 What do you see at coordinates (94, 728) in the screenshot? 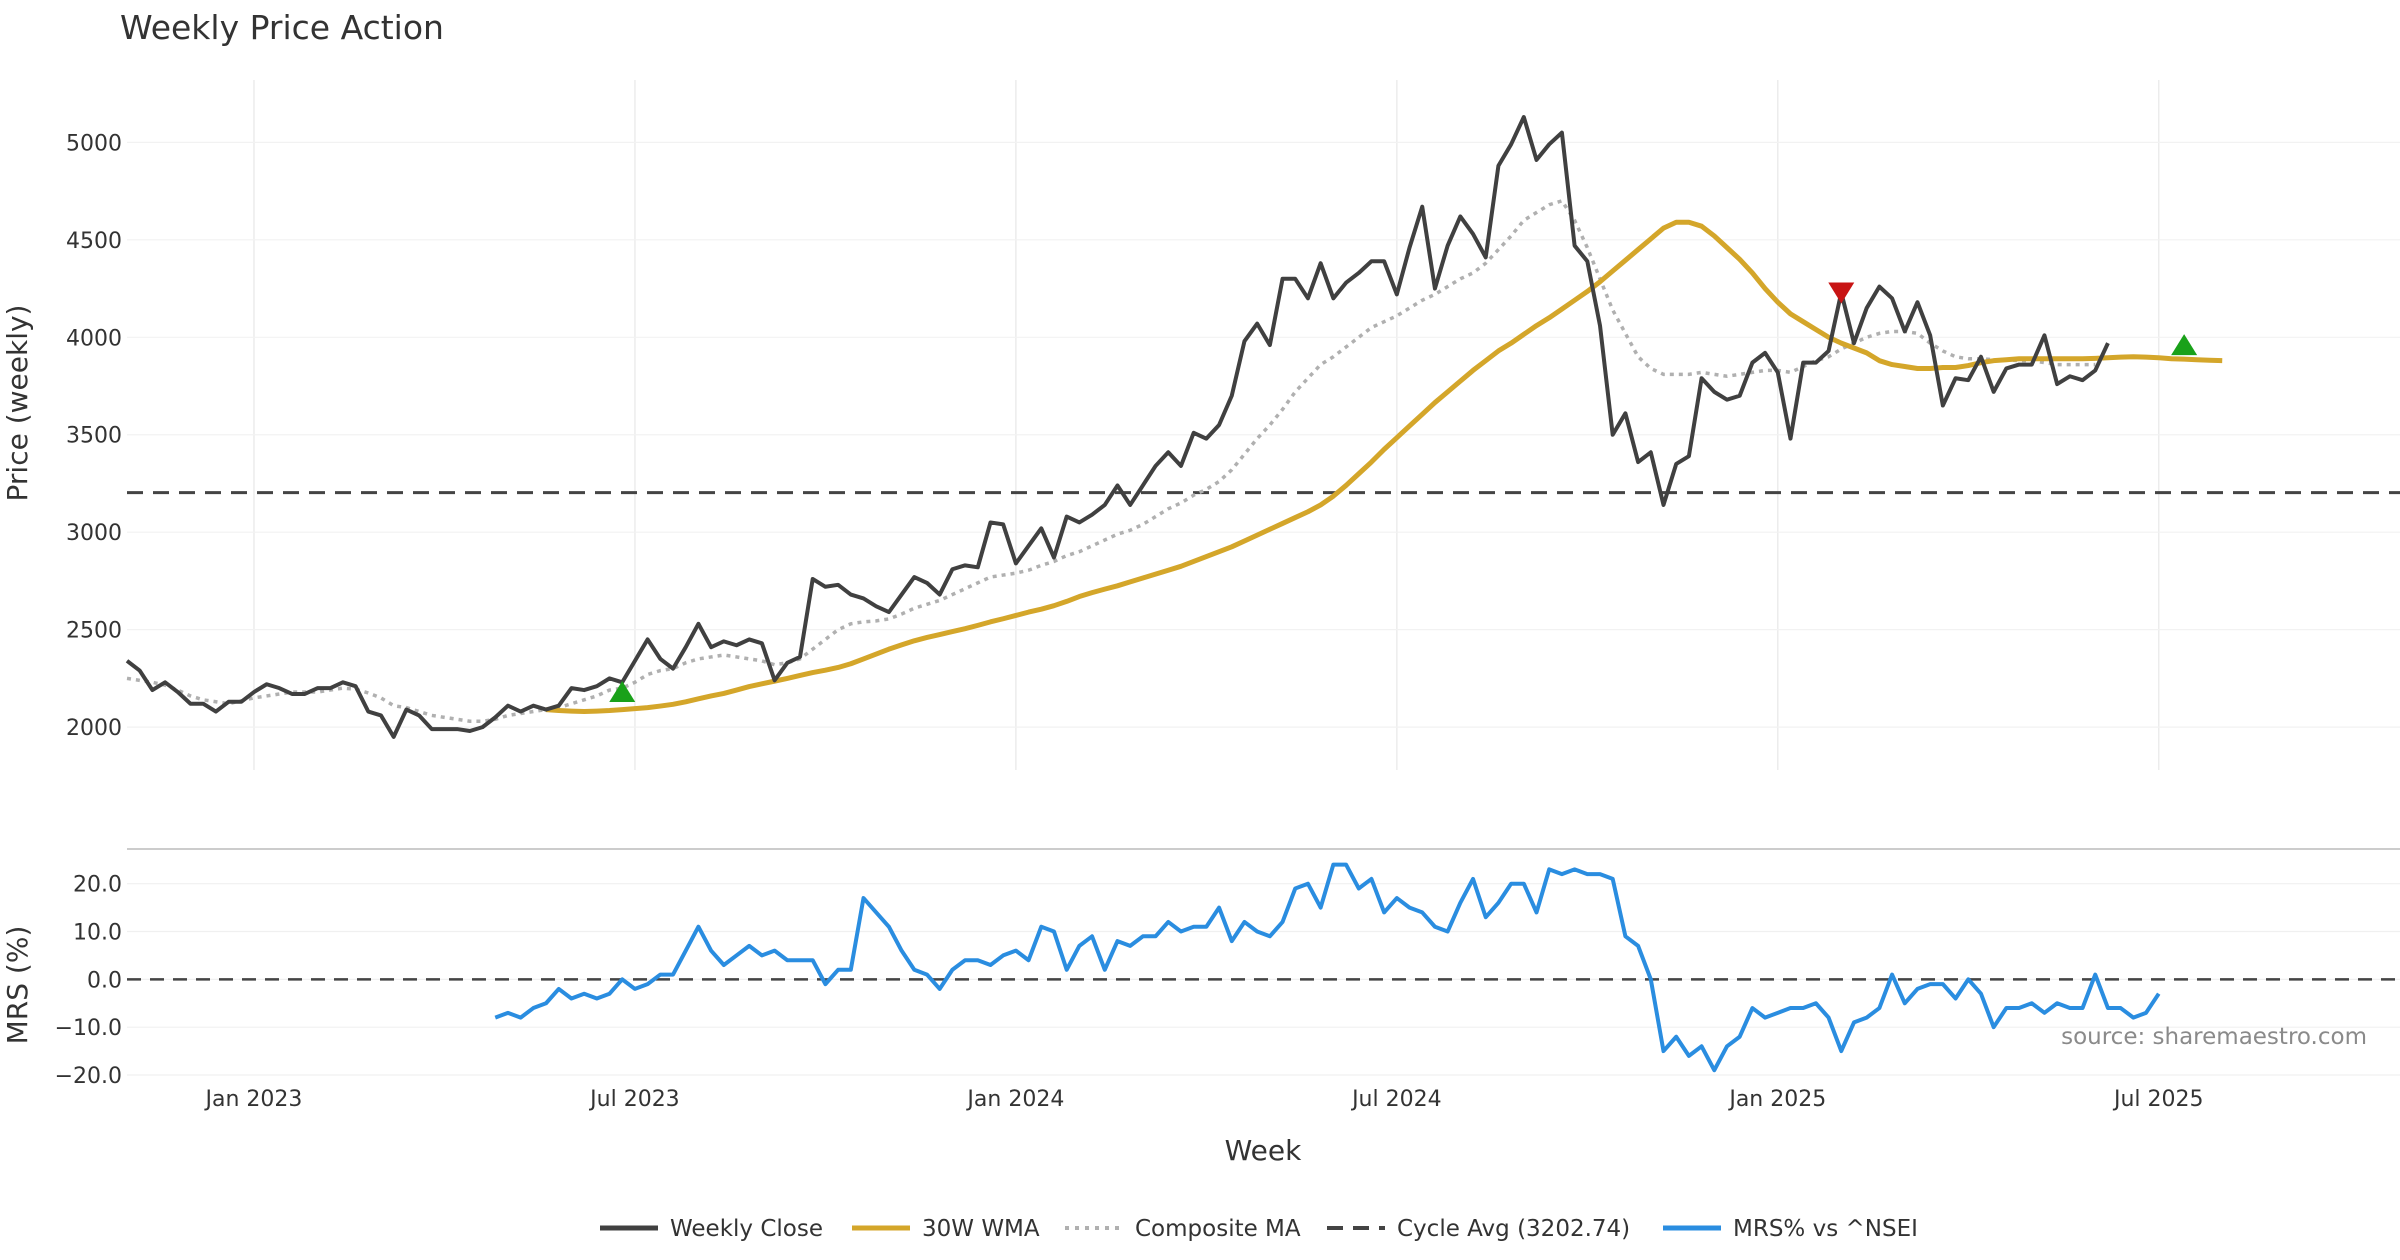
I see `price-y-tick-label: 2000` at bounding box center [94, 728].